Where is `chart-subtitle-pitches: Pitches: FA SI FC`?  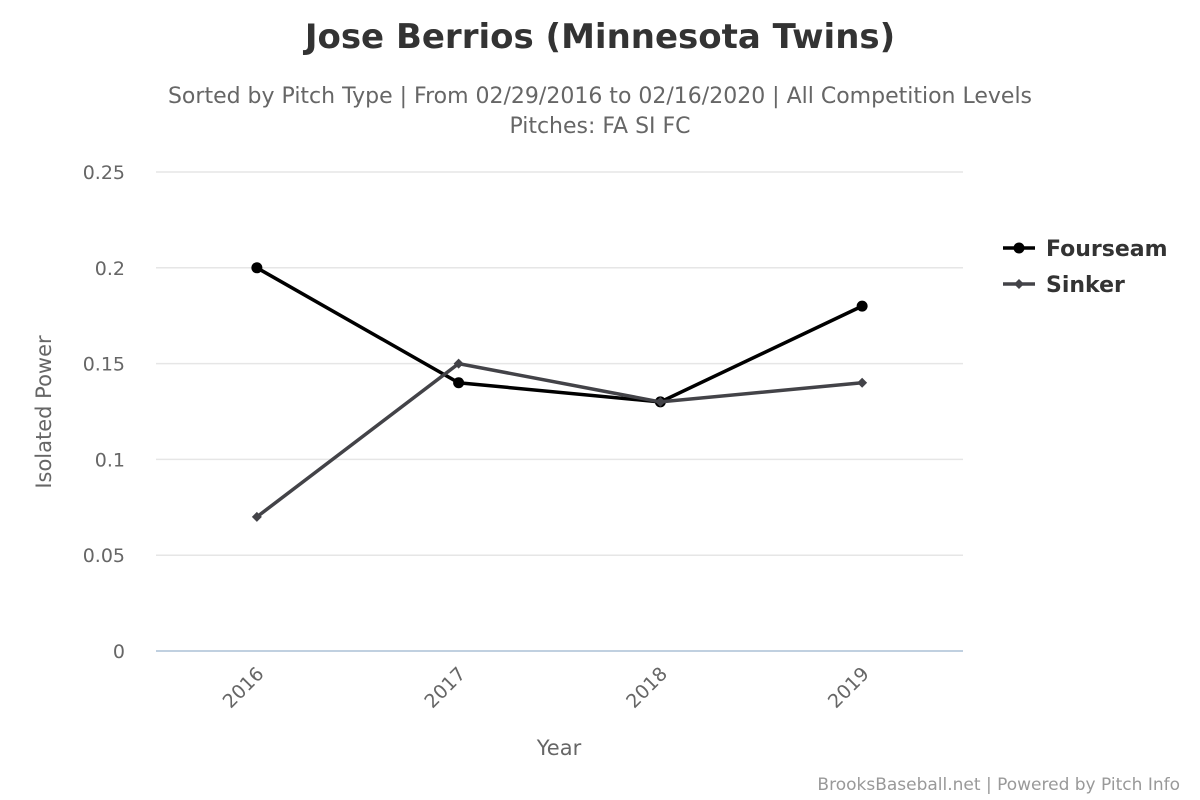 chart-subtitle-pitches: Pitches: FA SI FC is located at coordinates (599, 126).